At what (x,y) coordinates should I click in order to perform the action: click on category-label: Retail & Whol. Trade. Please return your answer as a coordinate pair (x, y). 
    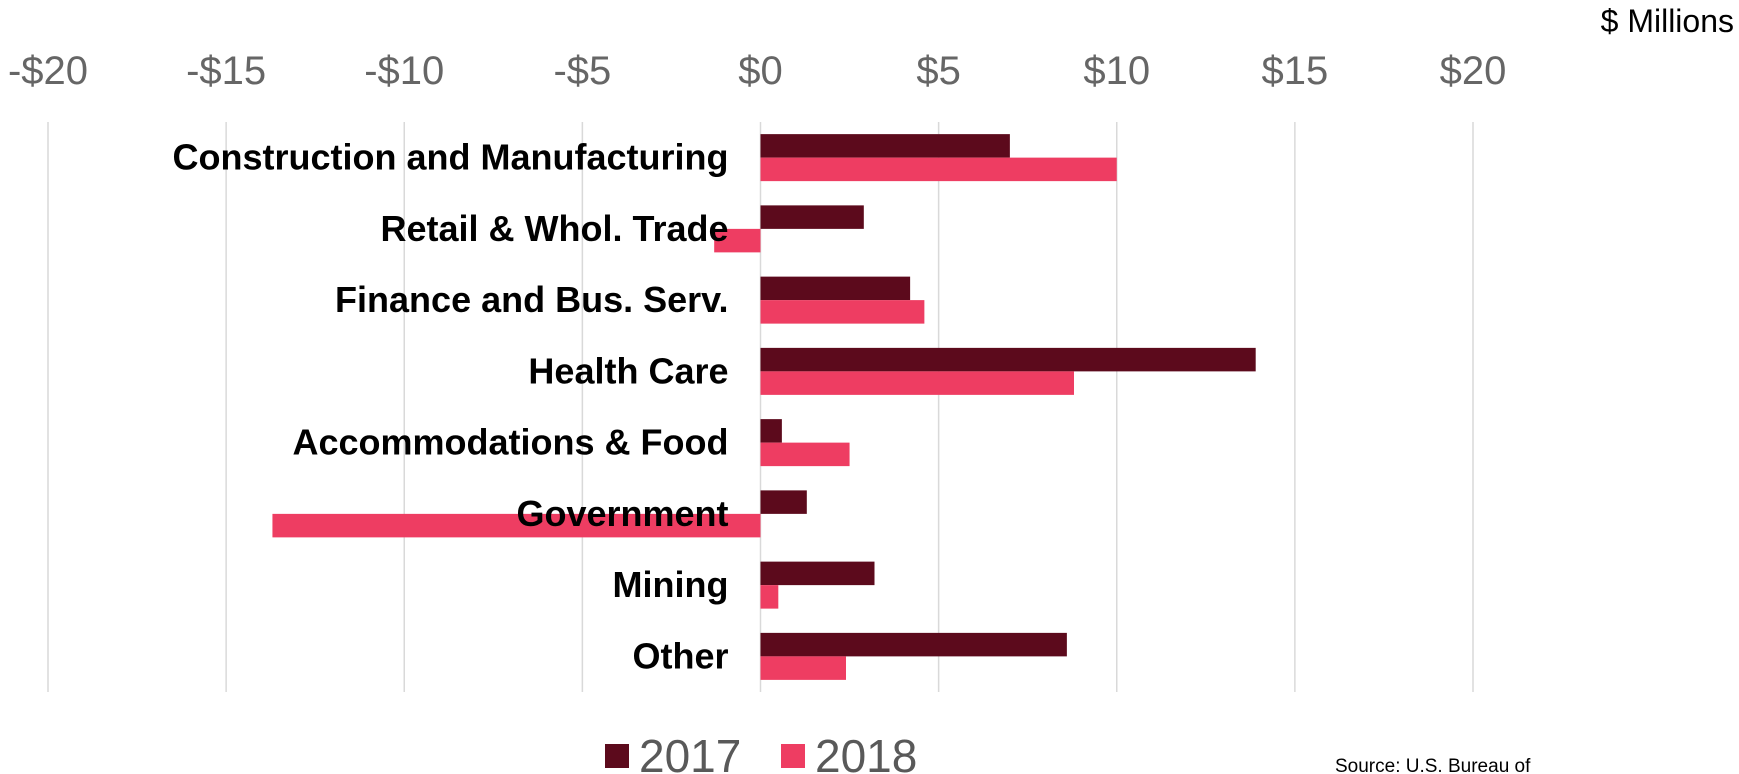
    Looking at the image, I should click on (554, 228).